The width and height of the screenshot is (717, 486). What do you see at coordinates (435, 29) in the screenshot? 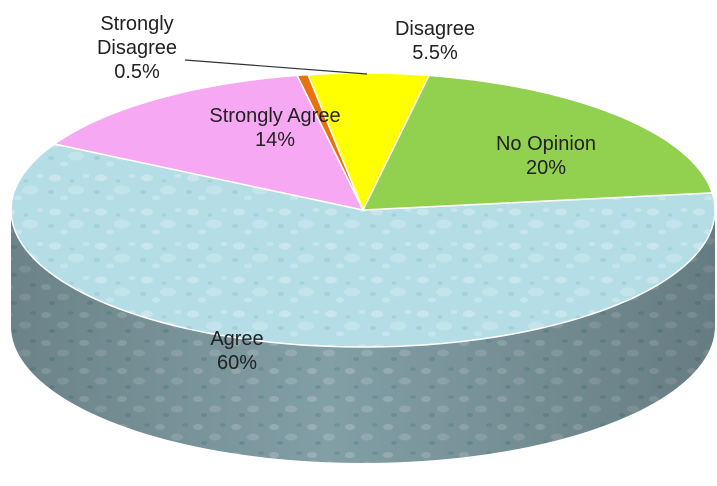
I see `pie-label-name-disagree: Disagree` at bounding box center [435, 29].